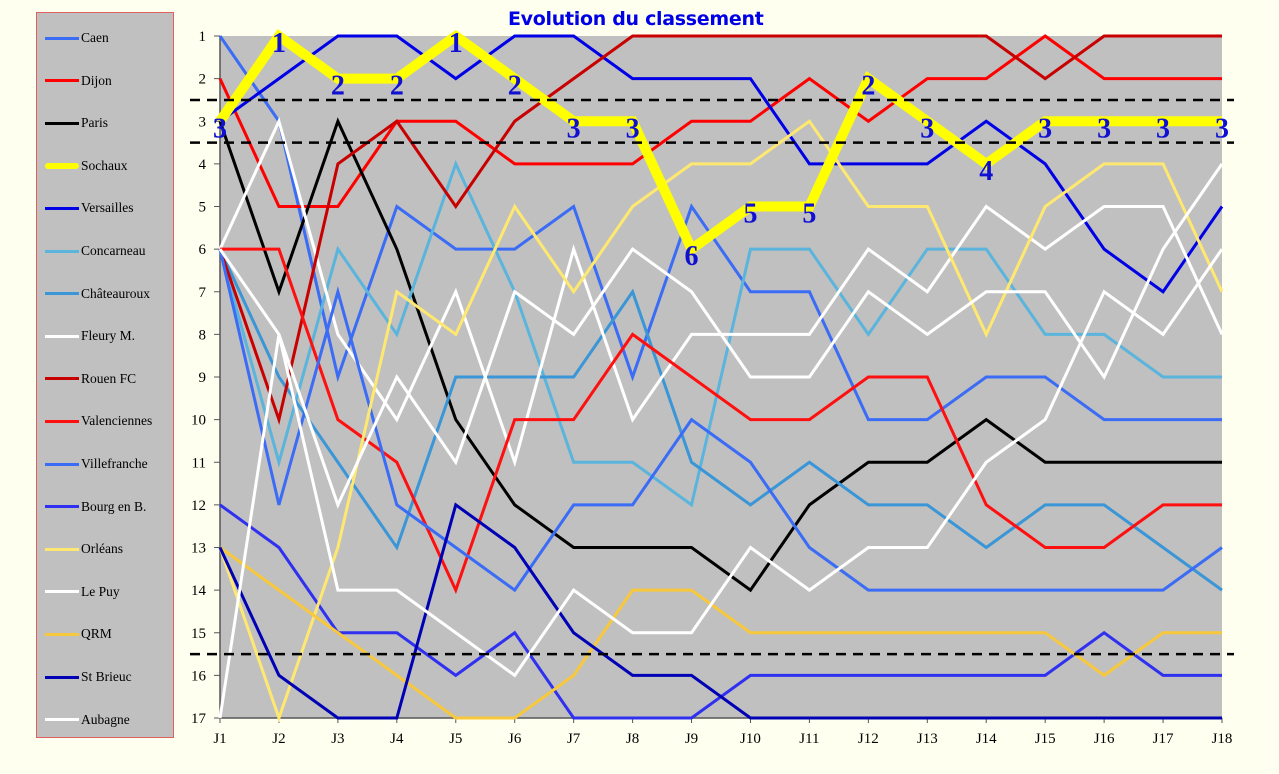 The image size is (1279, 774). What do you see at coordinates (1222, 739) in the screenshot?
I see `x-tick-label: J18` at bounding box center [1222, 739].